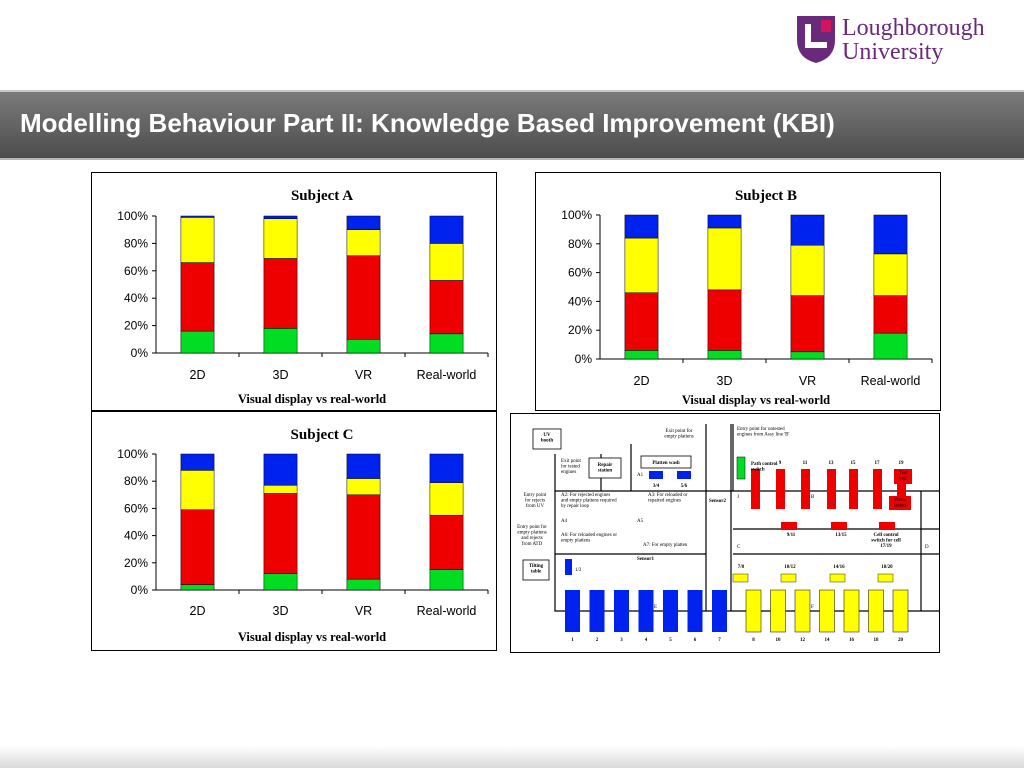 The image size is (1024, 768). Describe the element at coordinates (741, 468) in the screenshot. I see `path-control-switch` at that location.